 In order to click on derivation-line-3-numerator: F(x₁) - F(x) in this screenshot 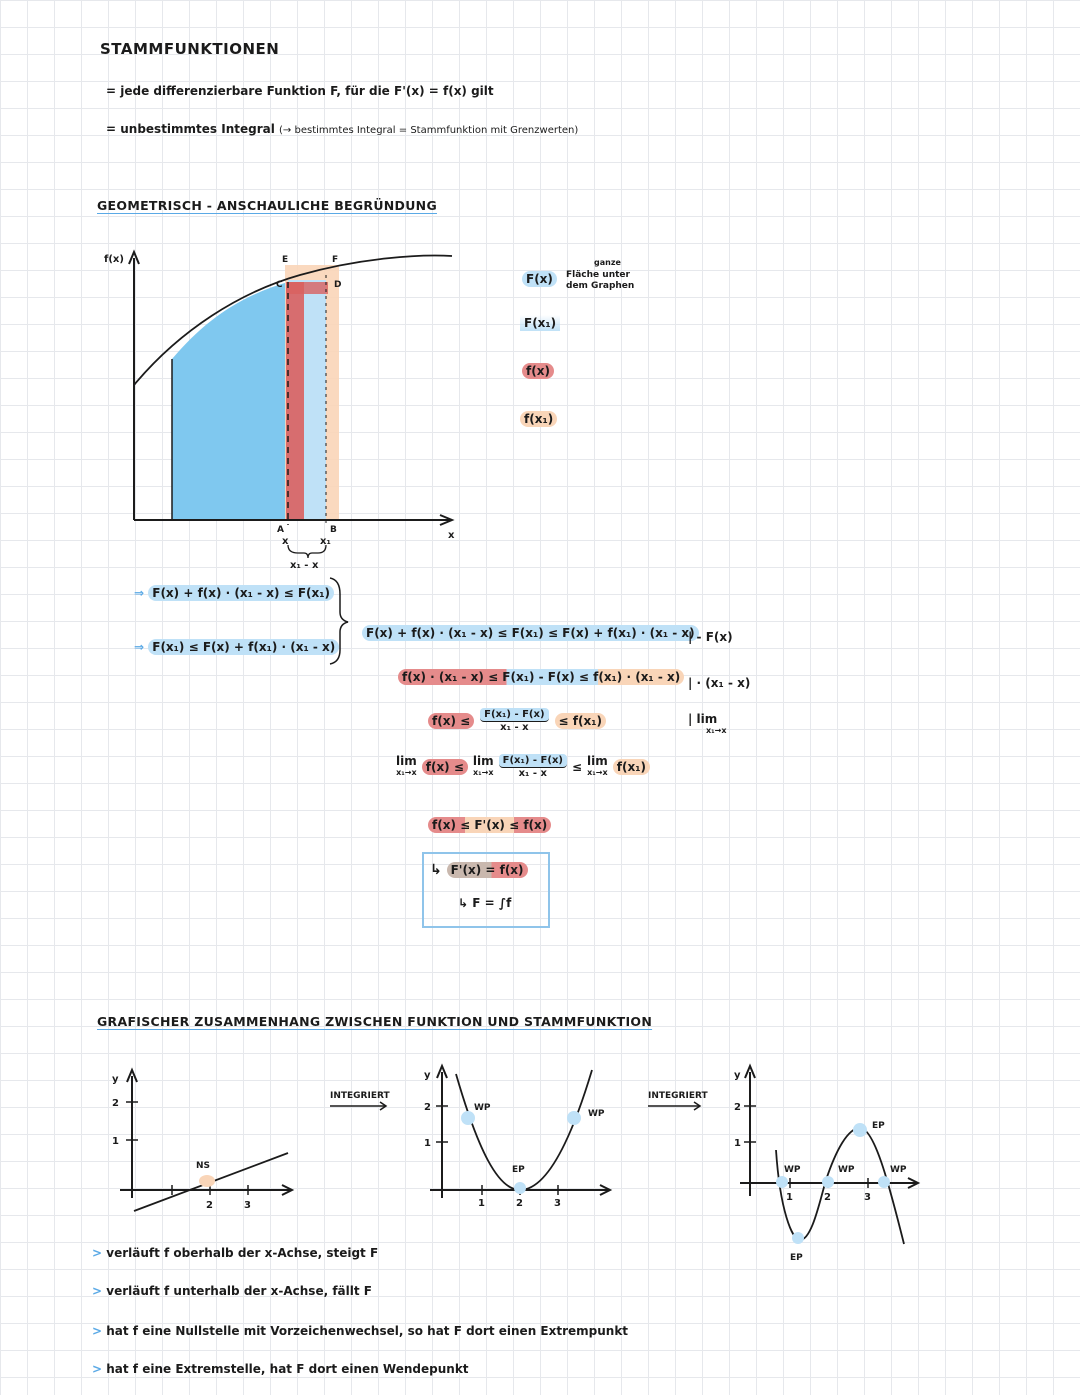, I will do `click(514, 715)`.